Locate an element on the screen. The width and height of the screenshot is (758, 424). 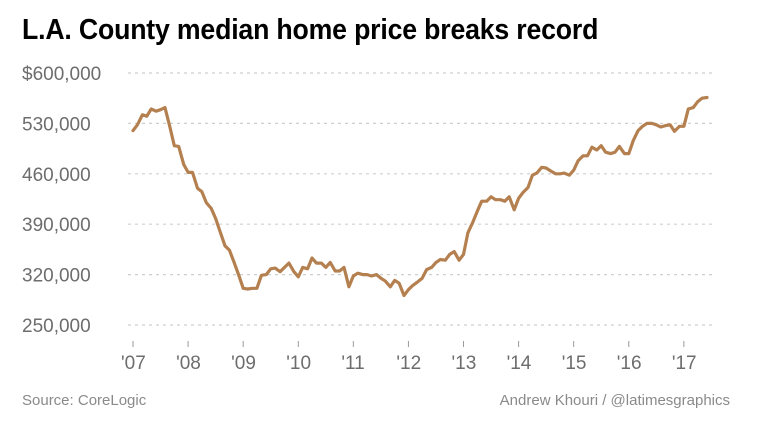
x-tick-label: '13 is located at coordinates (464, 363).